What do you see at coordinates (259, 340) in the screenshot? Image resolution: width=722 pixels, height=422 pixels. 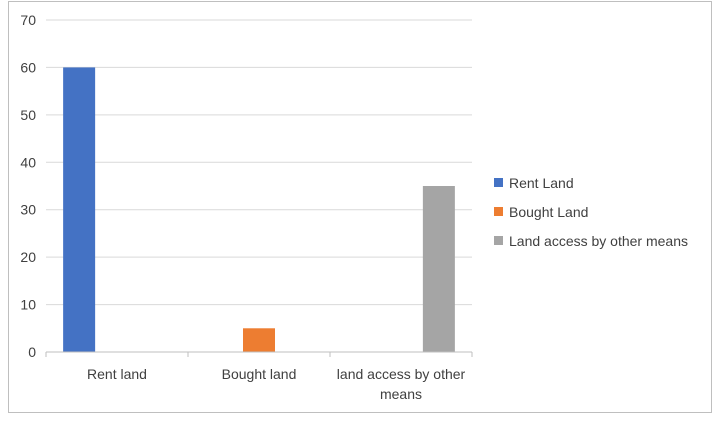 I see `bar-bought-land` at bounding box center [259, 340].